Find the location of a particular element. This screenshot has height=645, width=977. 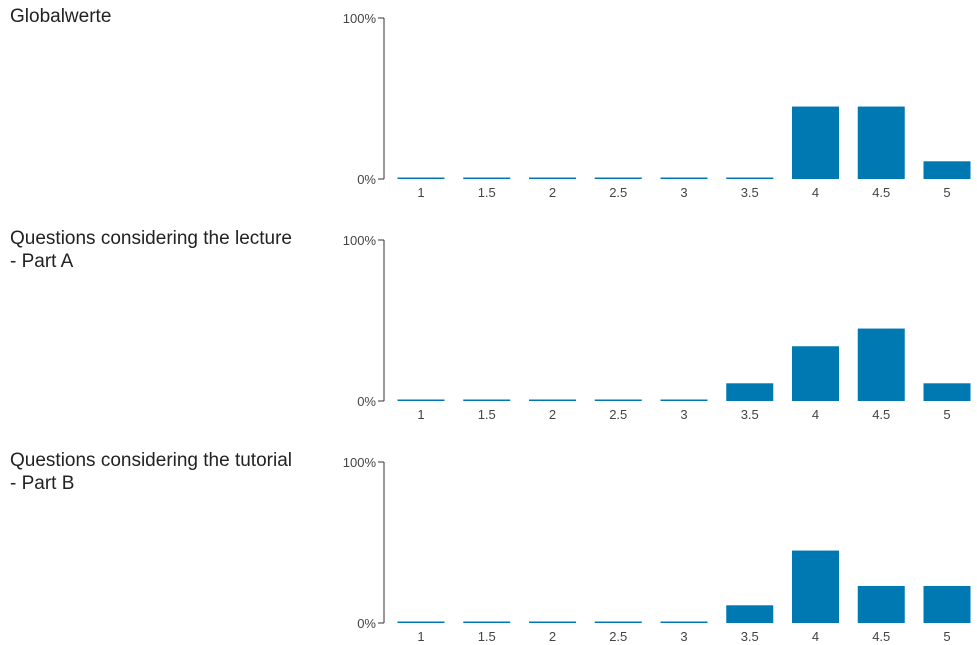

chart-title: Globalwerte is located at coordinates (61, 16).